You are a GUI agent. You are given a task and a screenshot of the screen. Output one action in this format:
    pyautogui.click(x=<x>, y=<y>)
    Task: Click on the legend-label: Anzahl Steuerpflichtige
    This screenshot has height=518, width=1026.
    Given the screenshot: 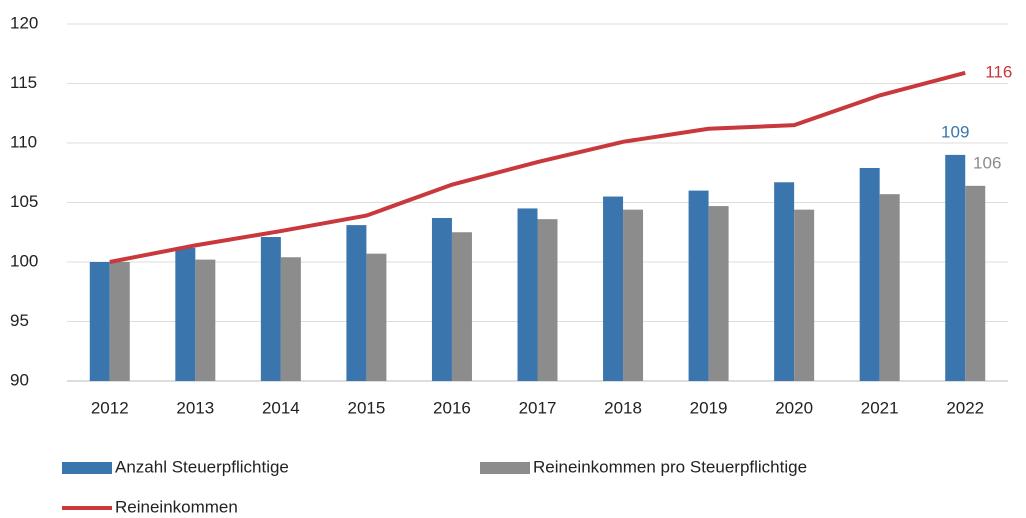 What is the action you would take?
    pyautogui.click(x=202, y=466)
    